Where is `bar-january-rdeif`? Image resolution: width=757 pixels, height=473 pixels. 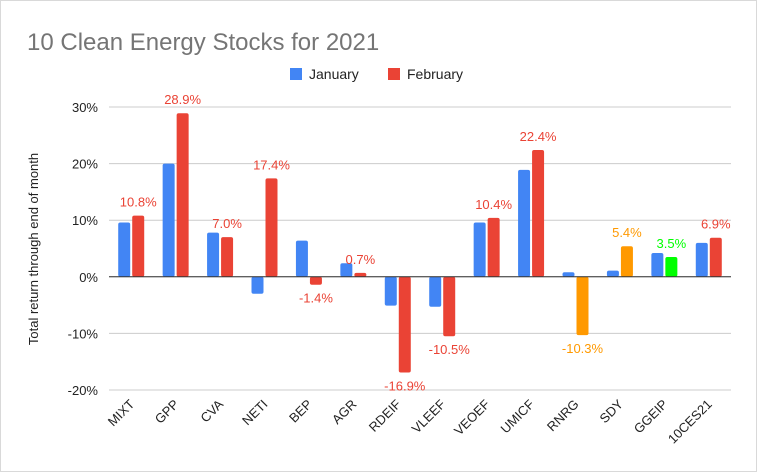
bar-january-rdeif is located at coordinates (390, 291).